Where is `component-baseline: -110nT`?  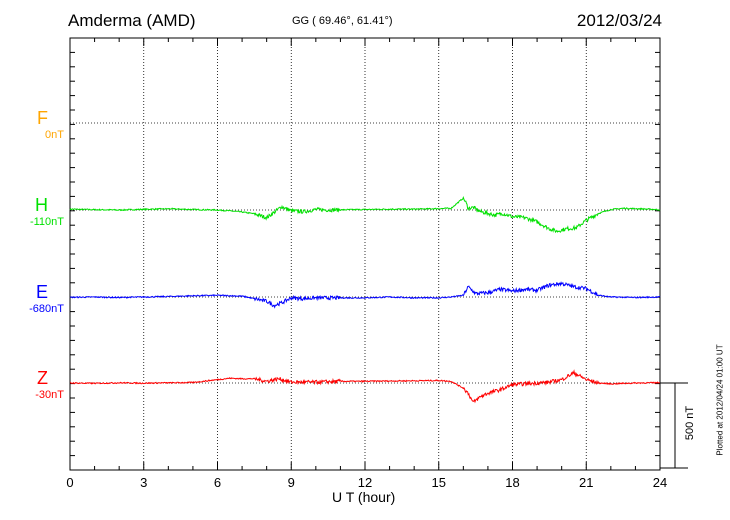 component-baseline: -110nT is located at coordinates (46, 222).